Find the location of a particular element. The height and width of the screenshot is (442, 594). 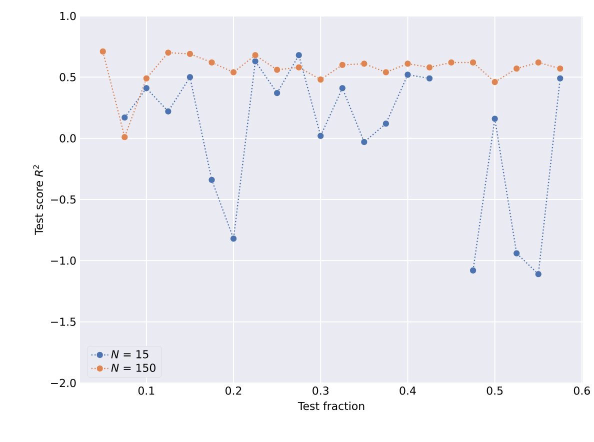

x-tick-label: 0.6 is located at coordinates (582, 390).